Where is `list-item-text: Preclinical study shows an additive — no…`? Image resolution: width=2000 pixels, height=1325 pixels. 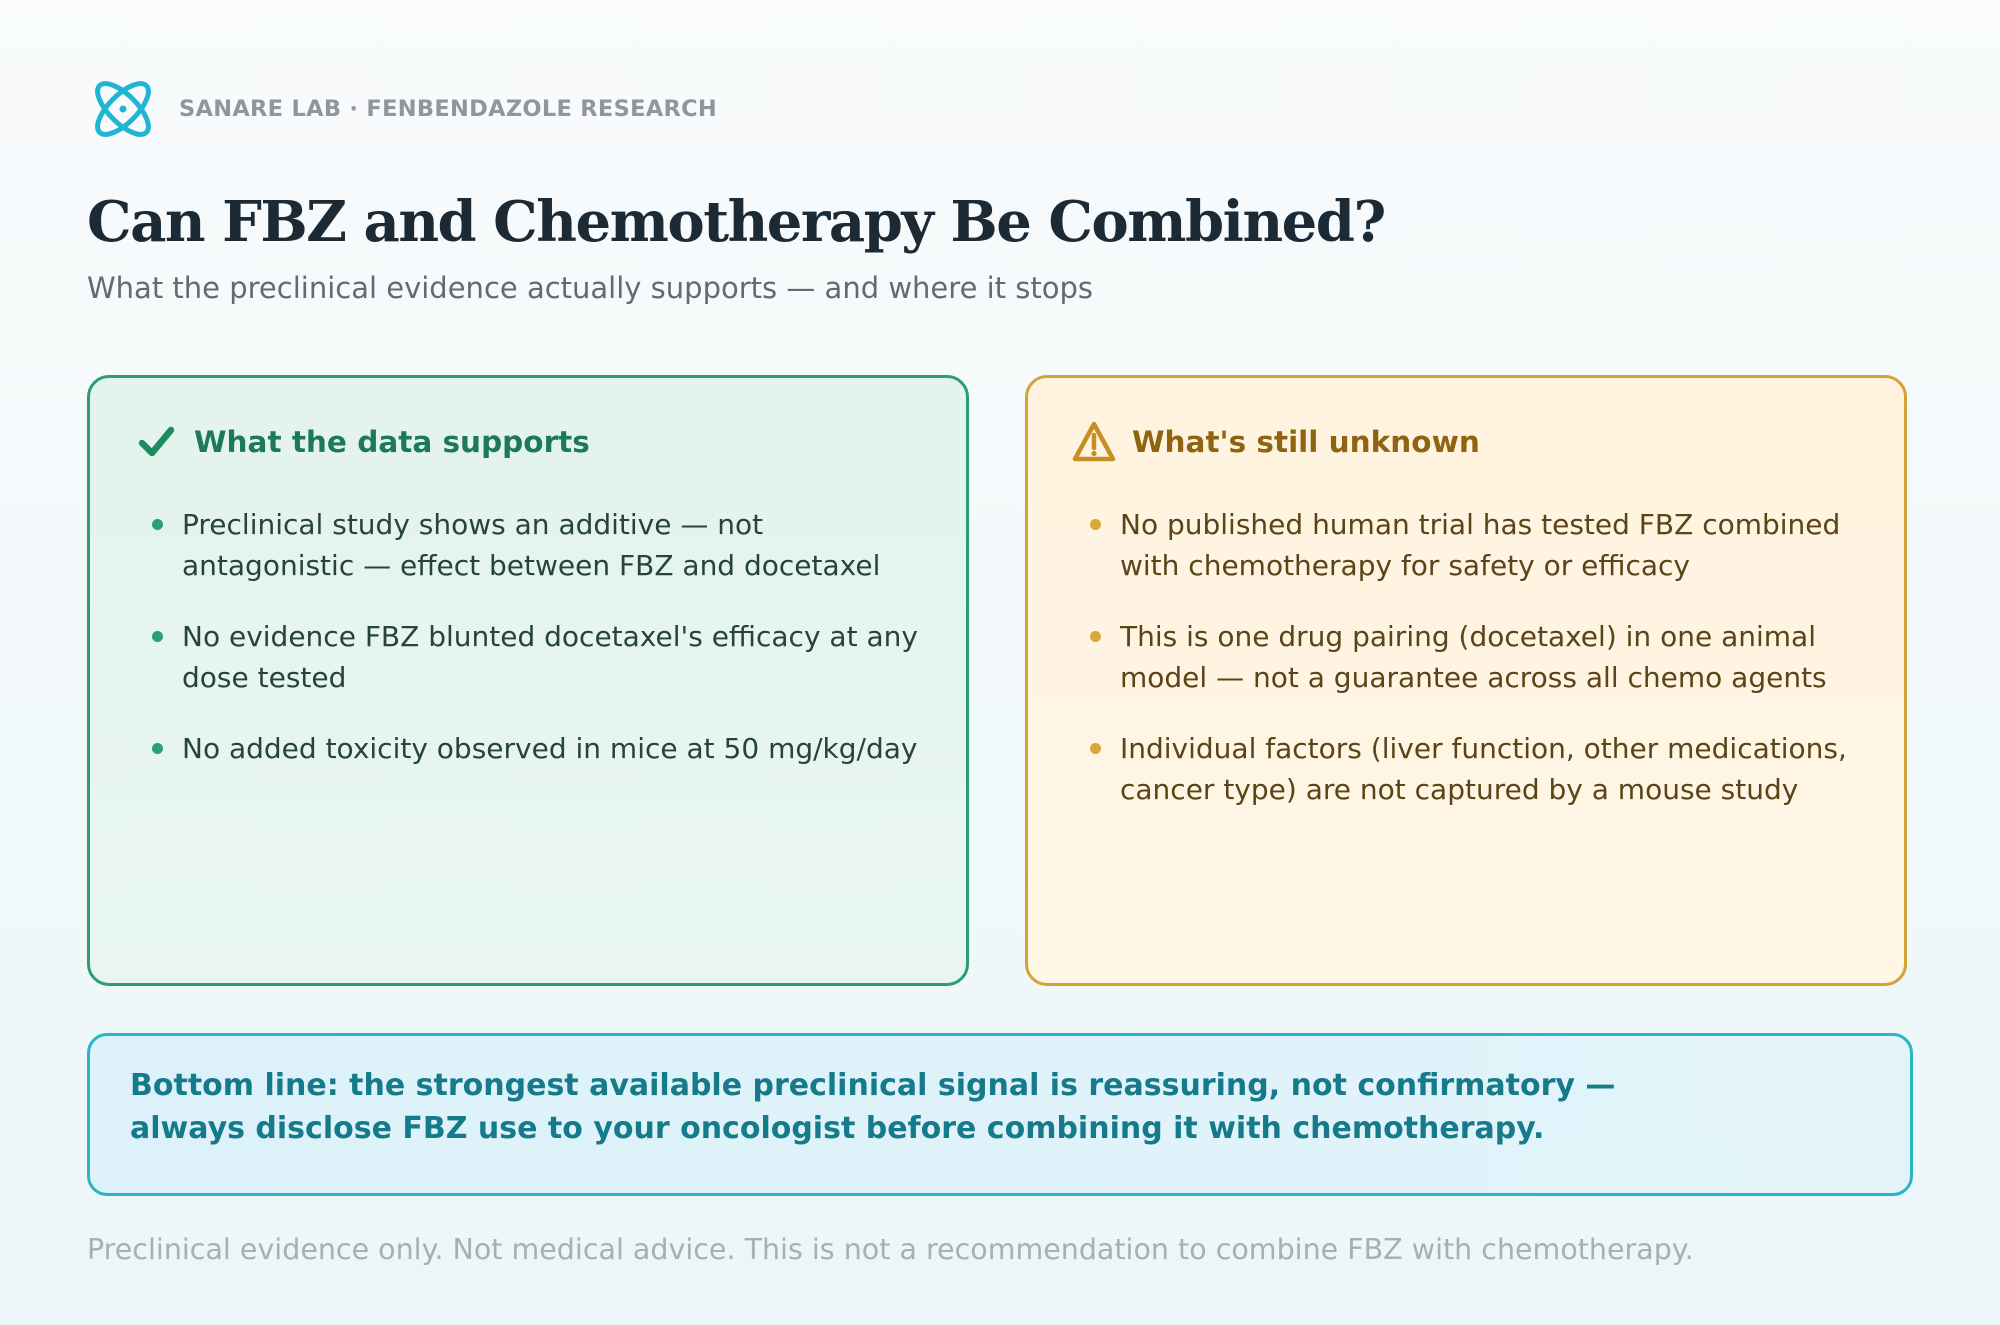
list-item-text: Preclinical study shows an additive — no… is located at coordinates (531, 545).